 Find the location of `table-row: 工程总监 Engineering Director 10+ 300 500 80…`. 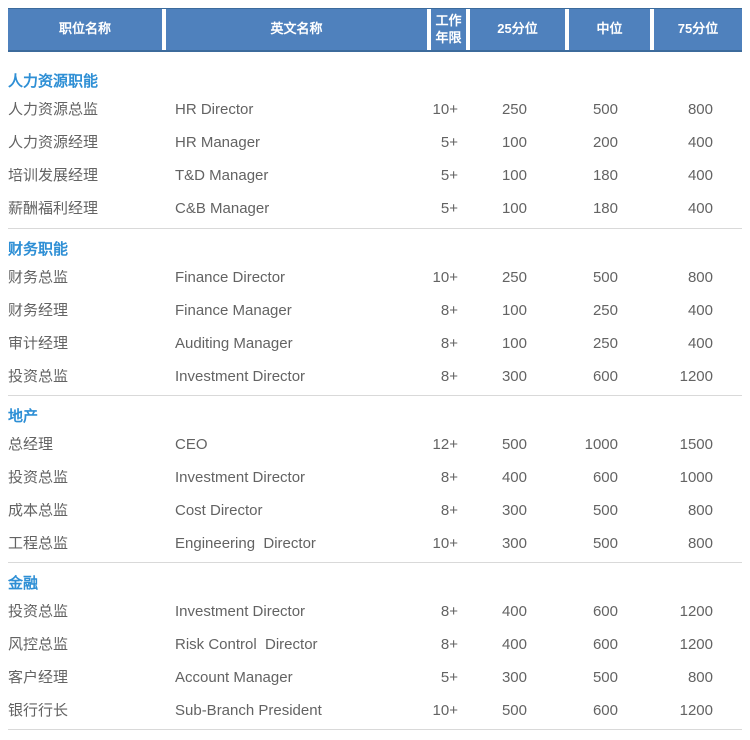

table-row: 工程总监 Engineering Director 10+ 300 500 80… is located at coordinates (375, 544).